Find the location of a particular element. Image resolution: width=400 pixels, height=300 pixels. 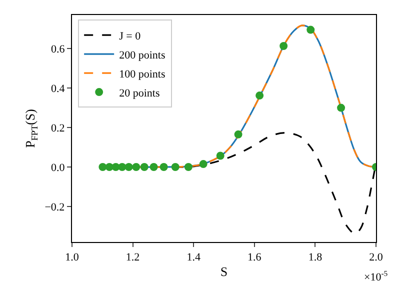

y-tick-label: 0.0 is located at coordinates (58, 168).